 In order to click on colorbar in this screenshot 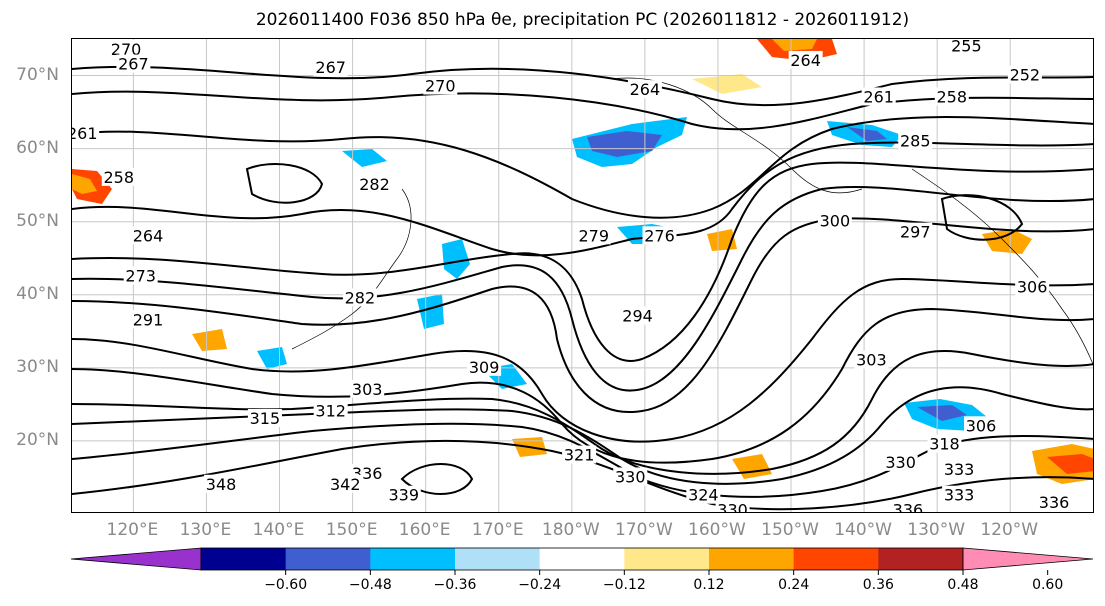, I will do `click(582, 561)`.